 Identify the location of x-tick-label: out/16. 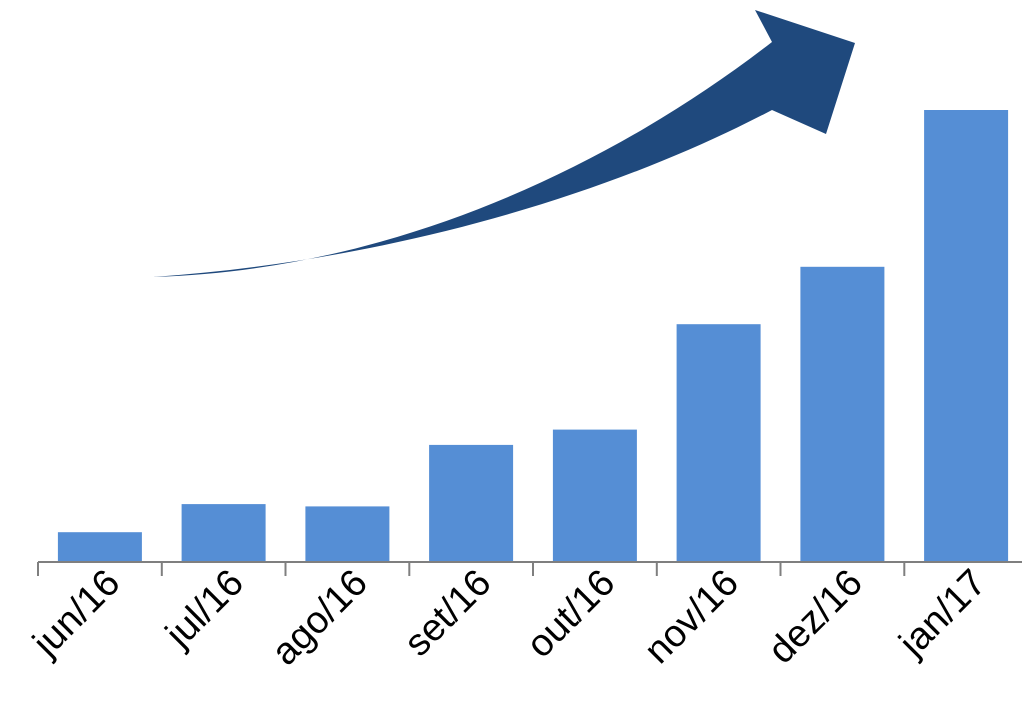
(571, 614).